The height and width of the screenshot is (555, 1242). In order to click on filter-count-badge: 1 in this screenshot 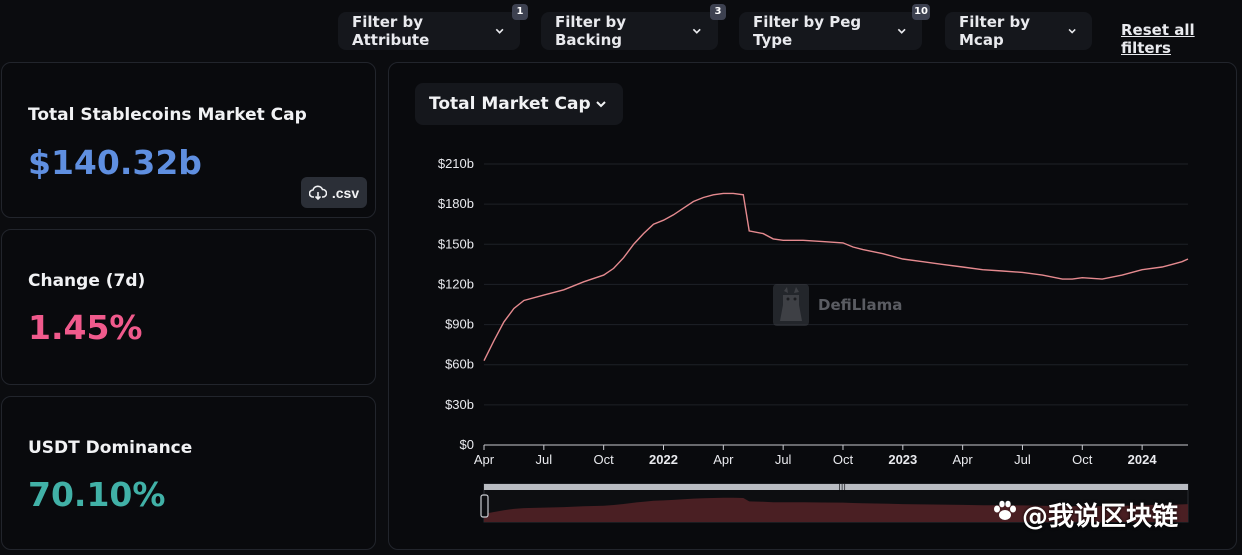, I will do `click(520, 12)`.